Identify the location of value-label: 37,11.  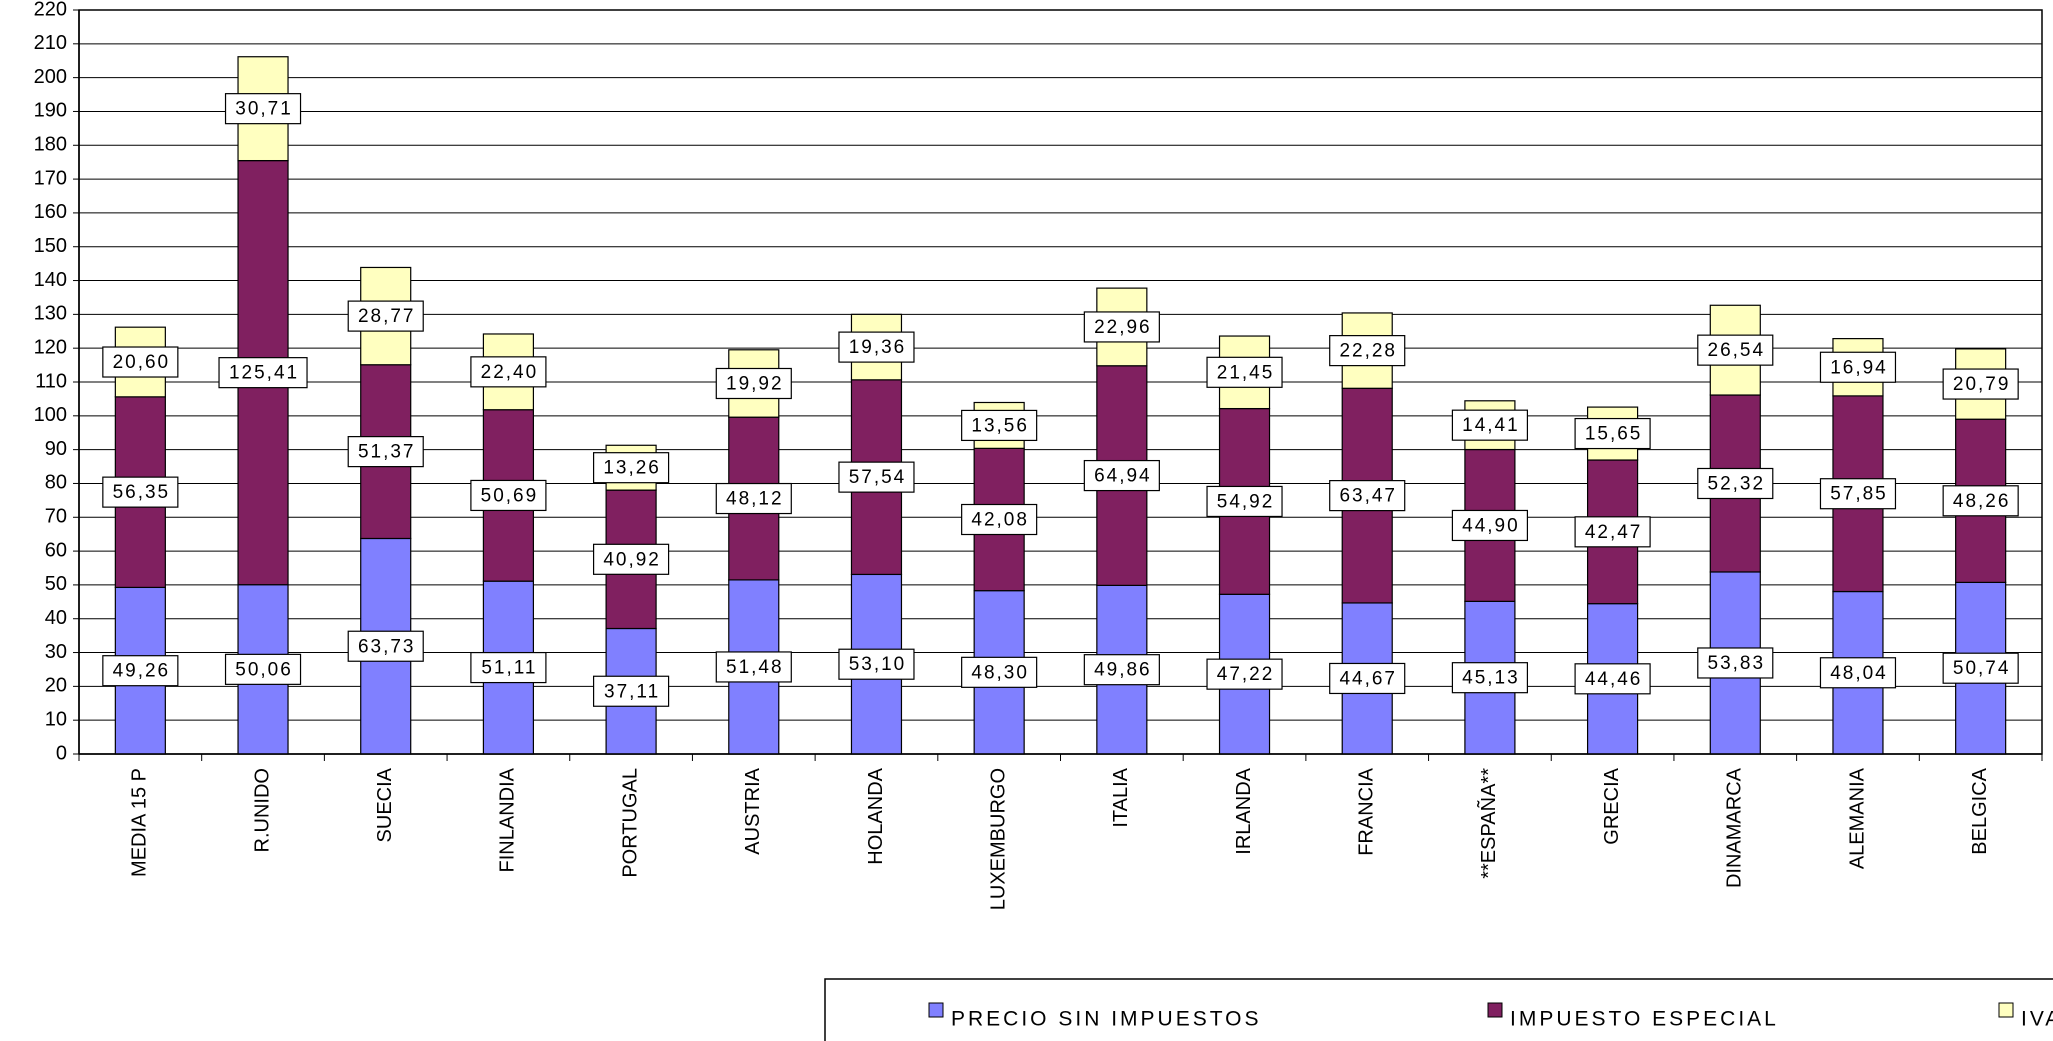
(632, 691).